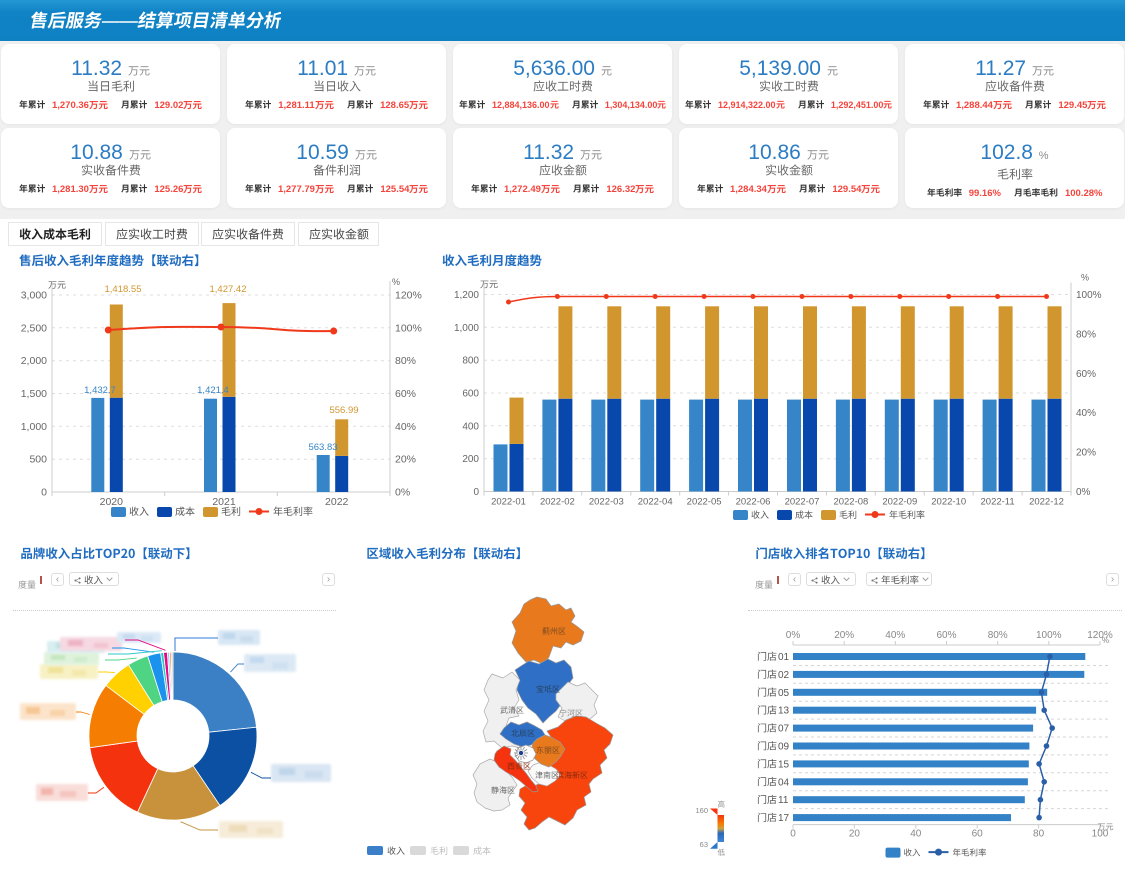 This screenshot has width=1125, height=870. I want to click on svg-text: 40, so click(916, 834).